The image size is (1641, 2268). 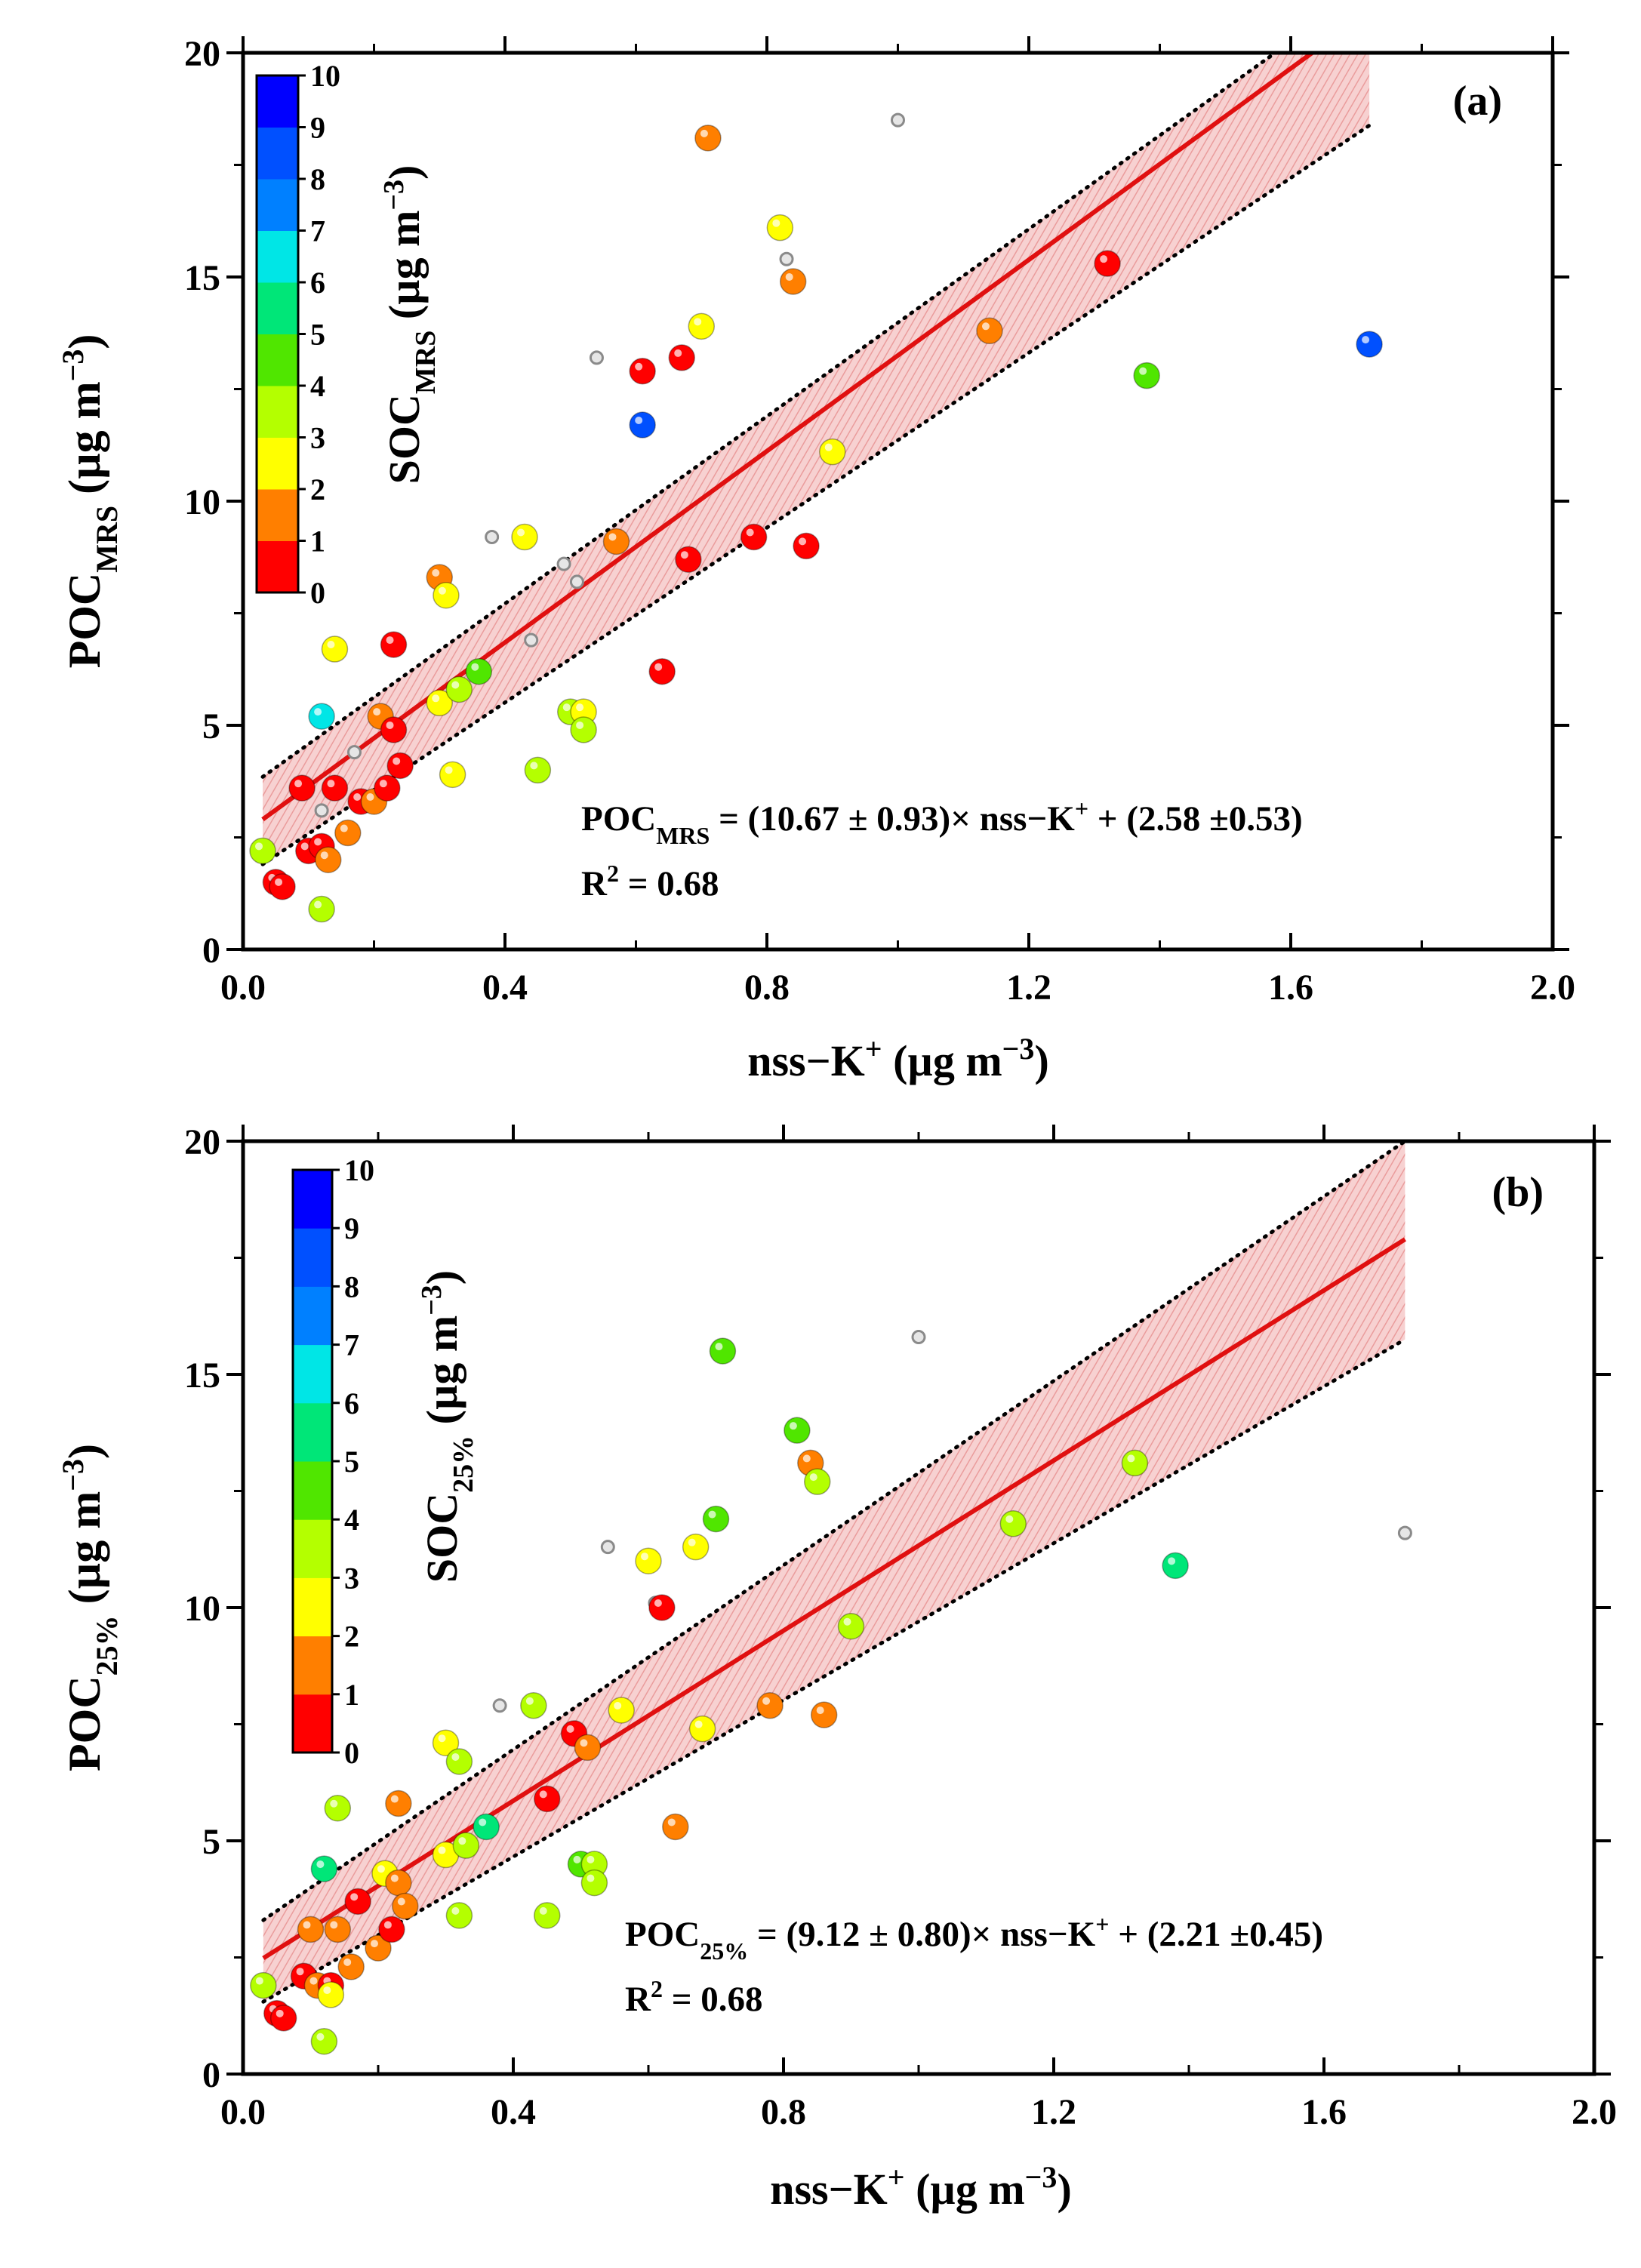 I want to click on colorbar-tick-label: 7, so click(x=317, y=231).